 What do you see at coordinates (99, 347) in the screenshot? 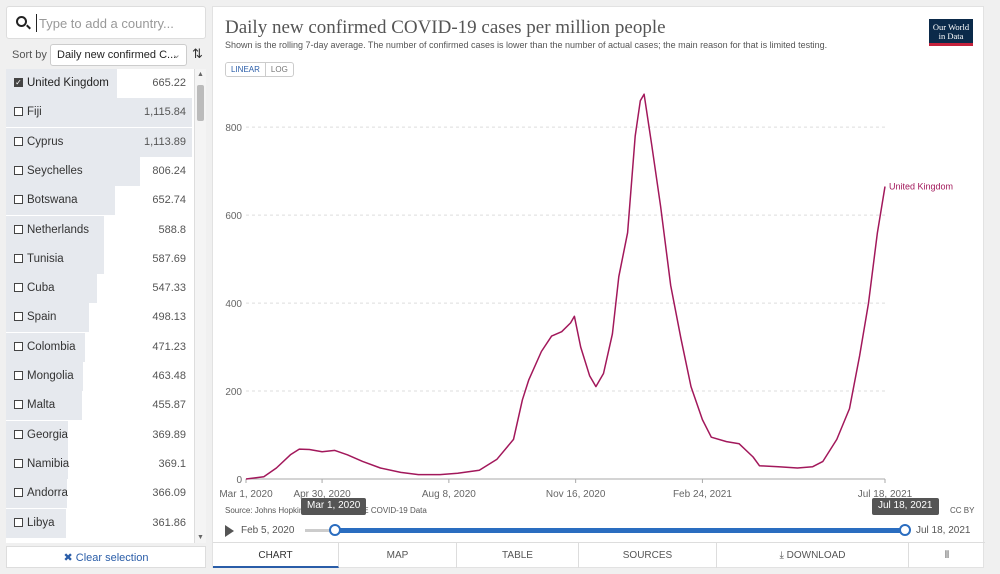
I see `country-row: Colombia 471.23` at bounding box center [99, 347].